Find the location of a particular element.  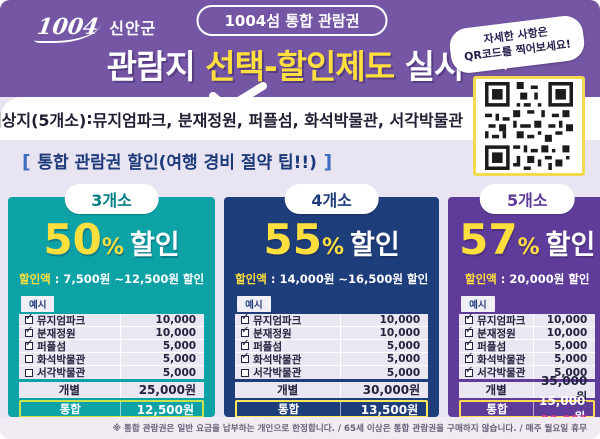

package-pill: 3개소 is located at coordinates (111, 199).